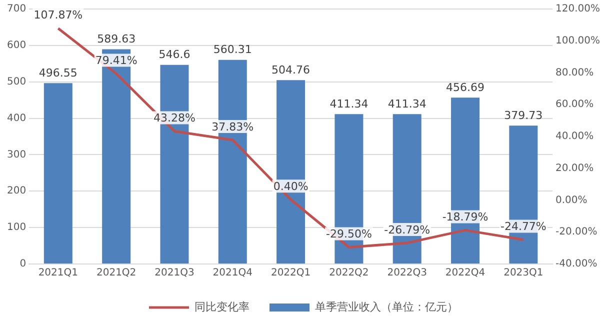 The height and width of the screenshot is (323, 607). Describe the element at coordinates (465, 273) in the screenshot. I see `x-tick-label: 2022Q4` at that location.